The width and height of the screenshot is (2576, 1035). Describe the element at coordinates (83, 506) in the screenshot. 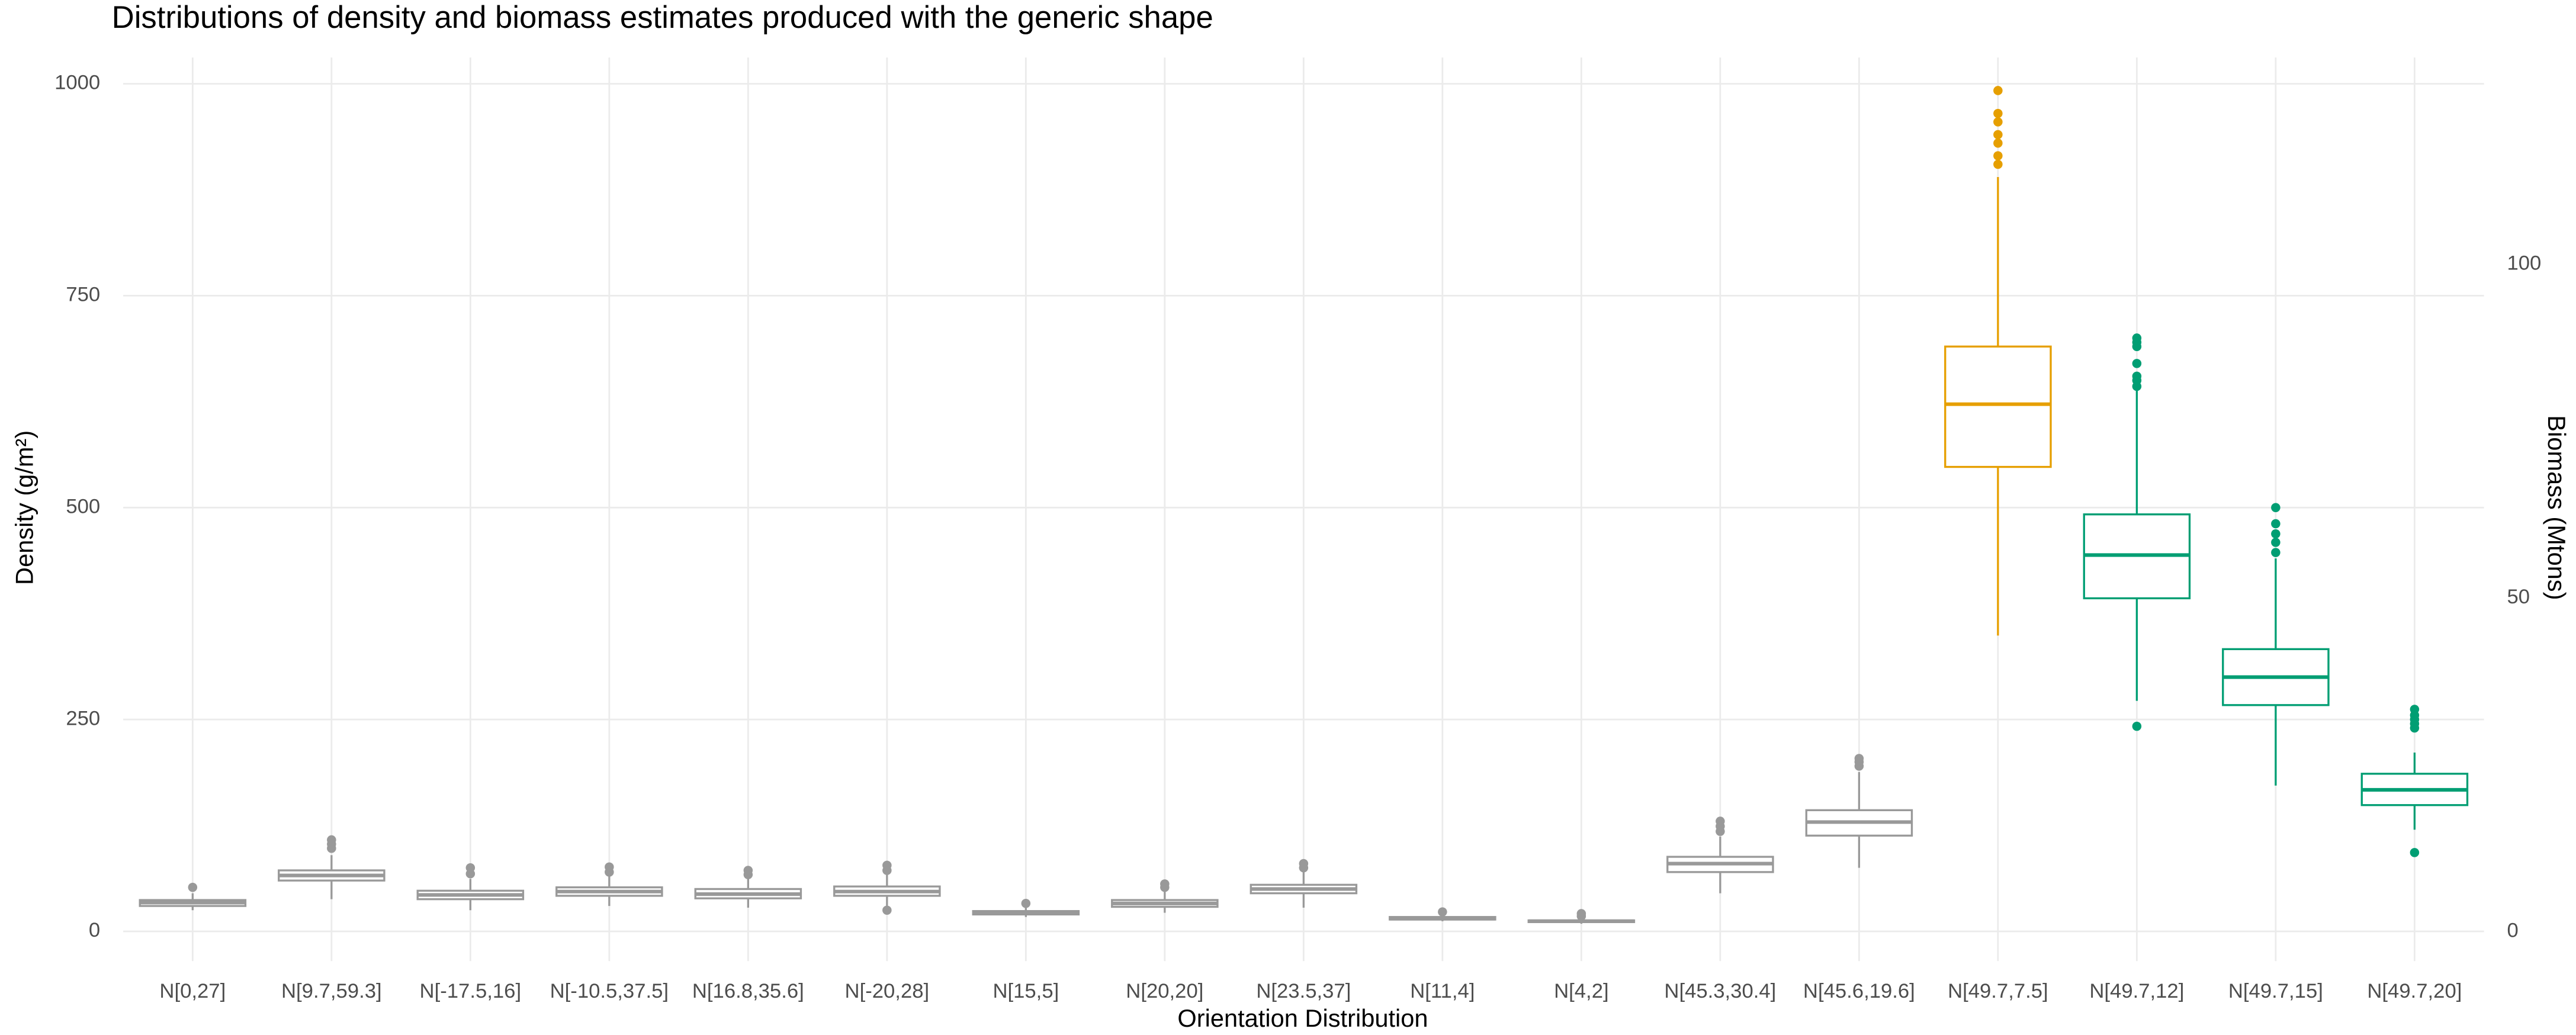

I see `y-tick-label: 500` at that location.